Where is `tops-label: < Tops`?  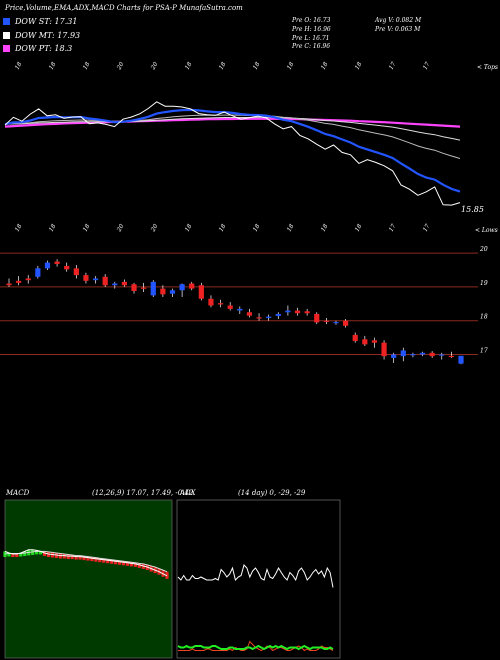 tops-label: < Tops is located at coordinates (488, 67).